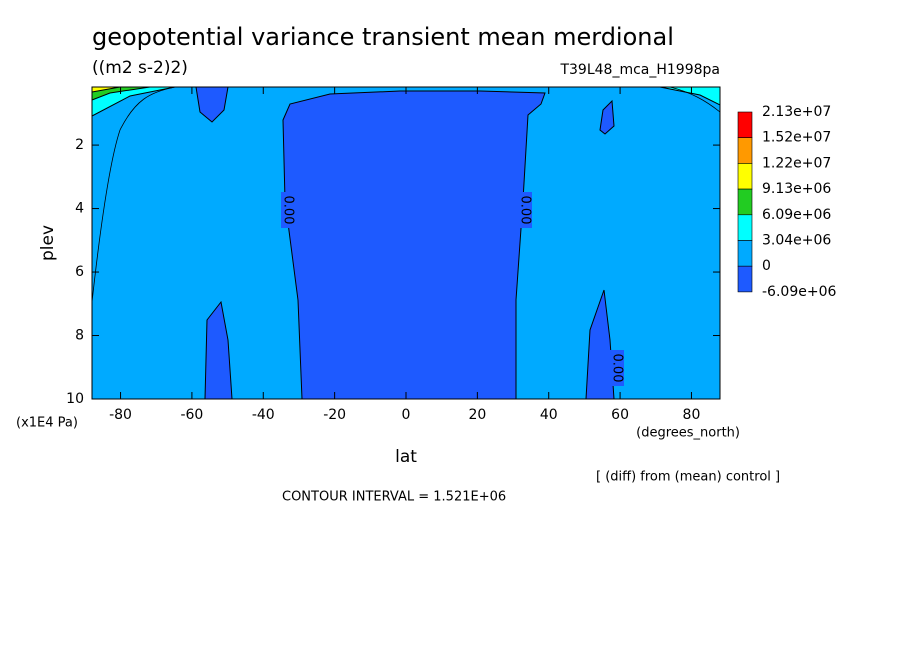  I want to click on chart-subtitle: ((m2 s-2)2), so click(140, 68).